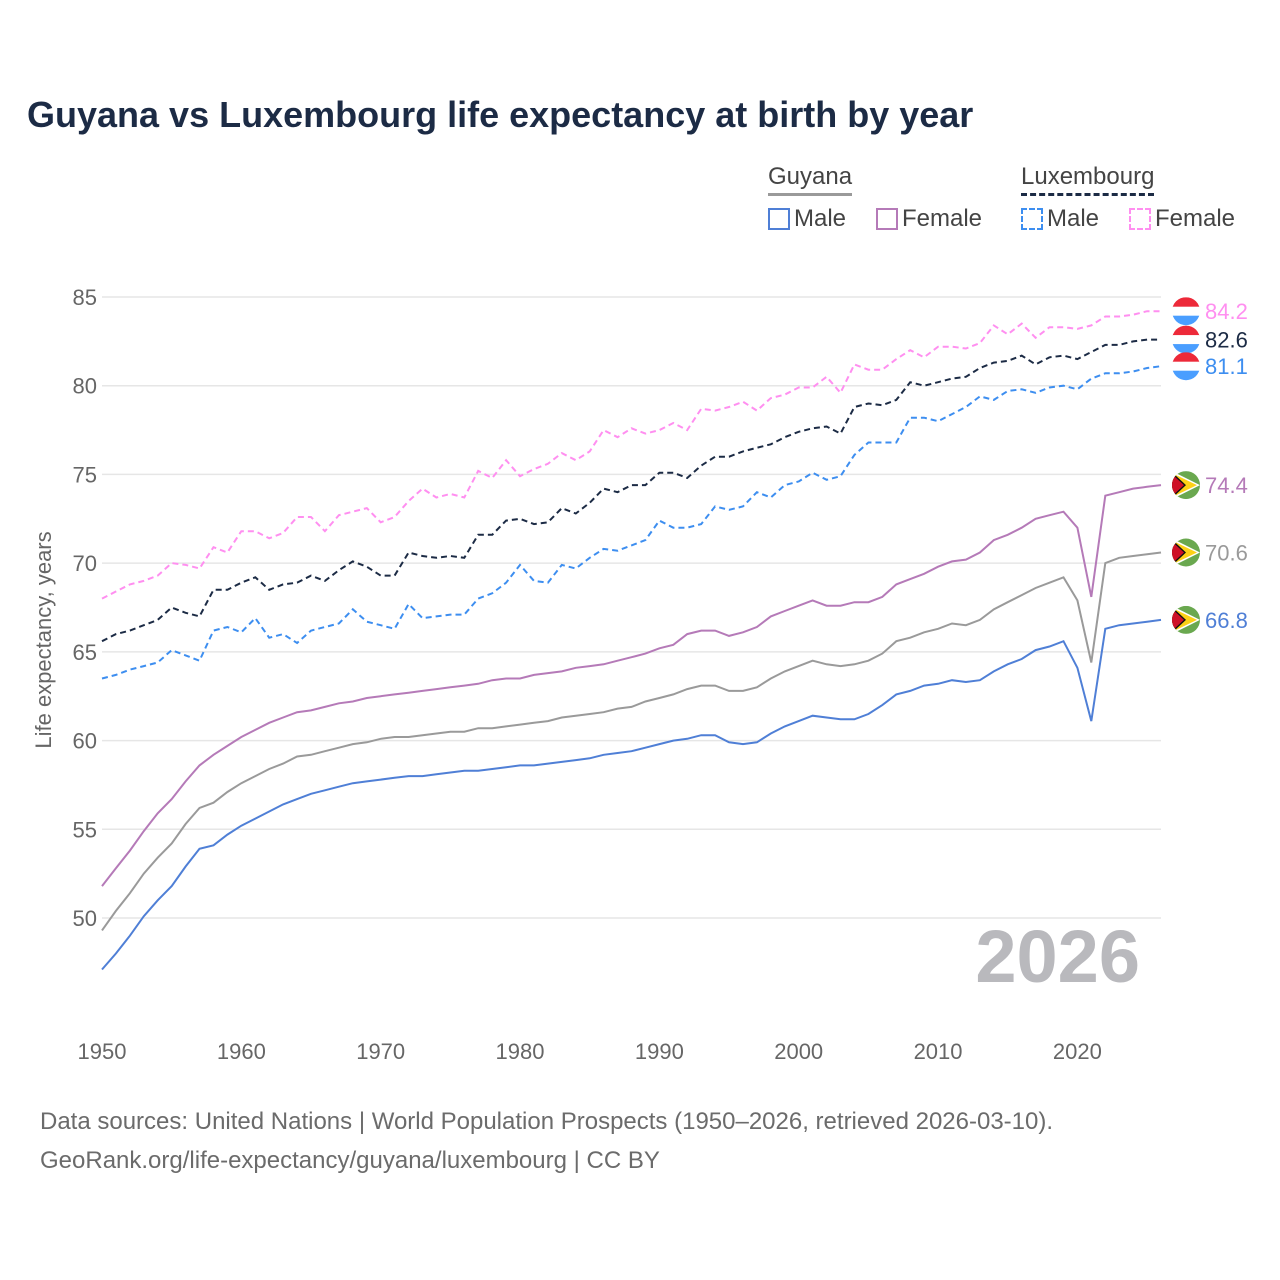 The height and width of the screenshot is (1280, 1280). I want to click on y-tick-label: 65, so click(85, 652).